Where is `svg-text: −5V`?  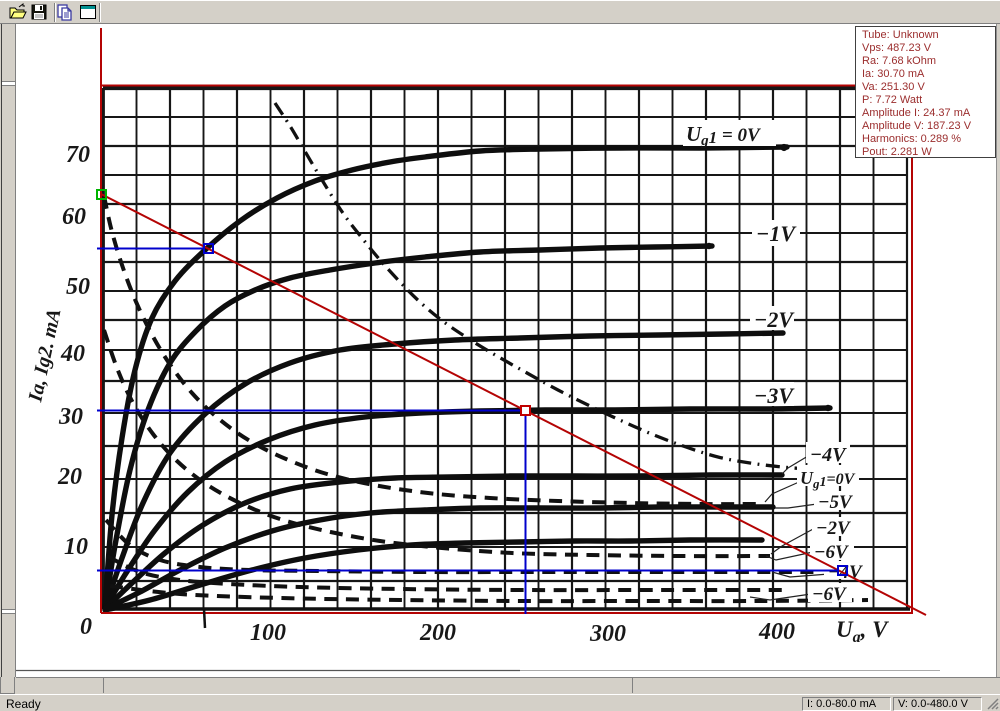
svg-text: −5V is located at coordinates (835, 502).